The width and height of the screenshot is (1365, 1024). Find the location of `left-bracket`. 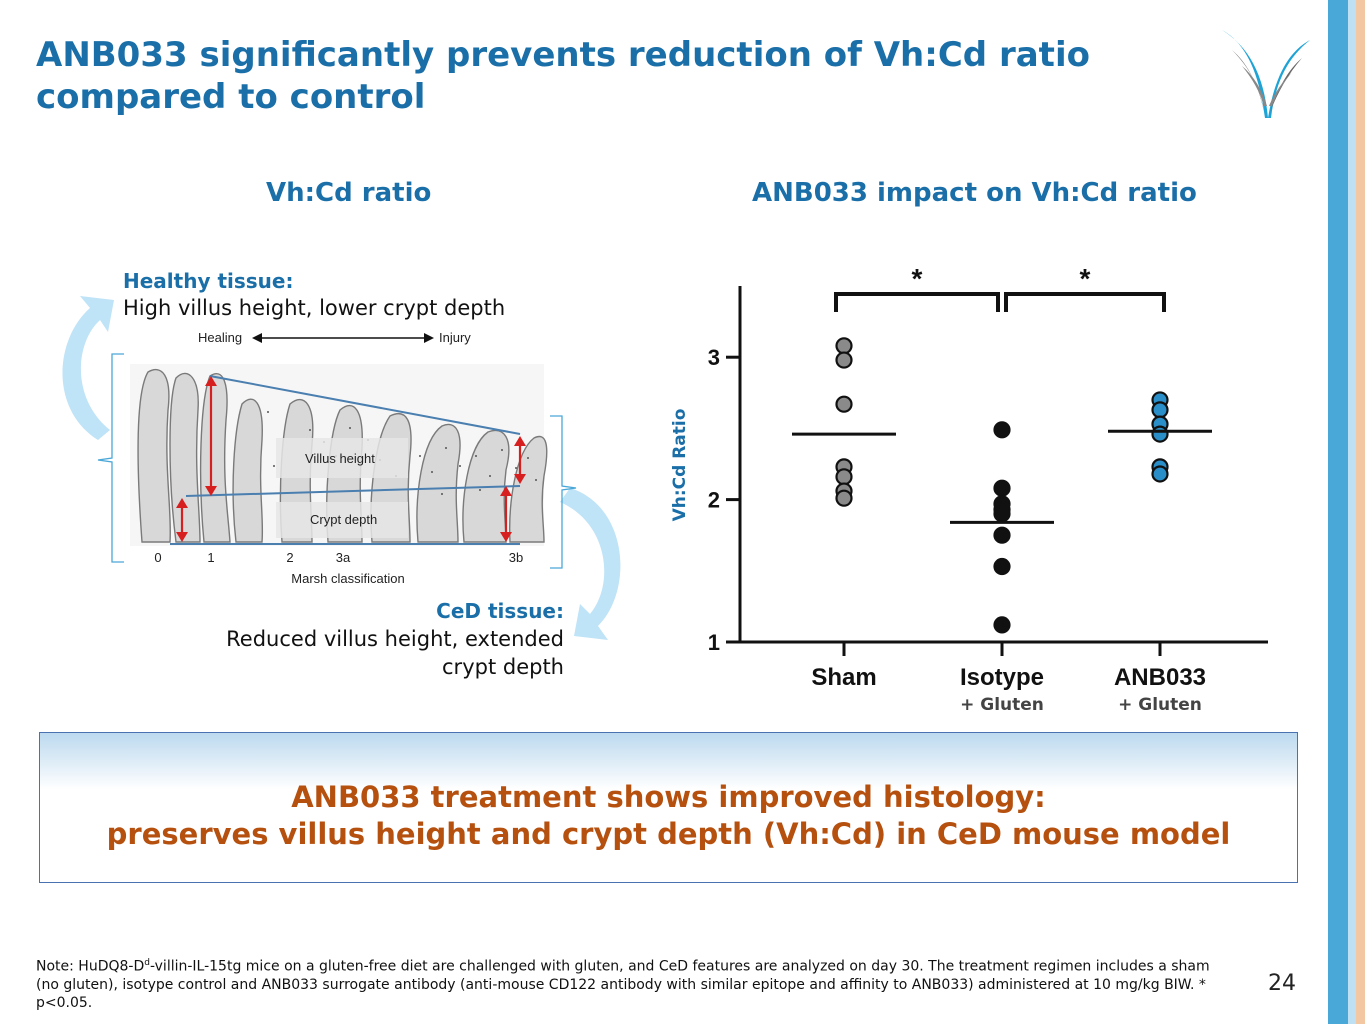

left-bracket is located at coordinates (110, 458).